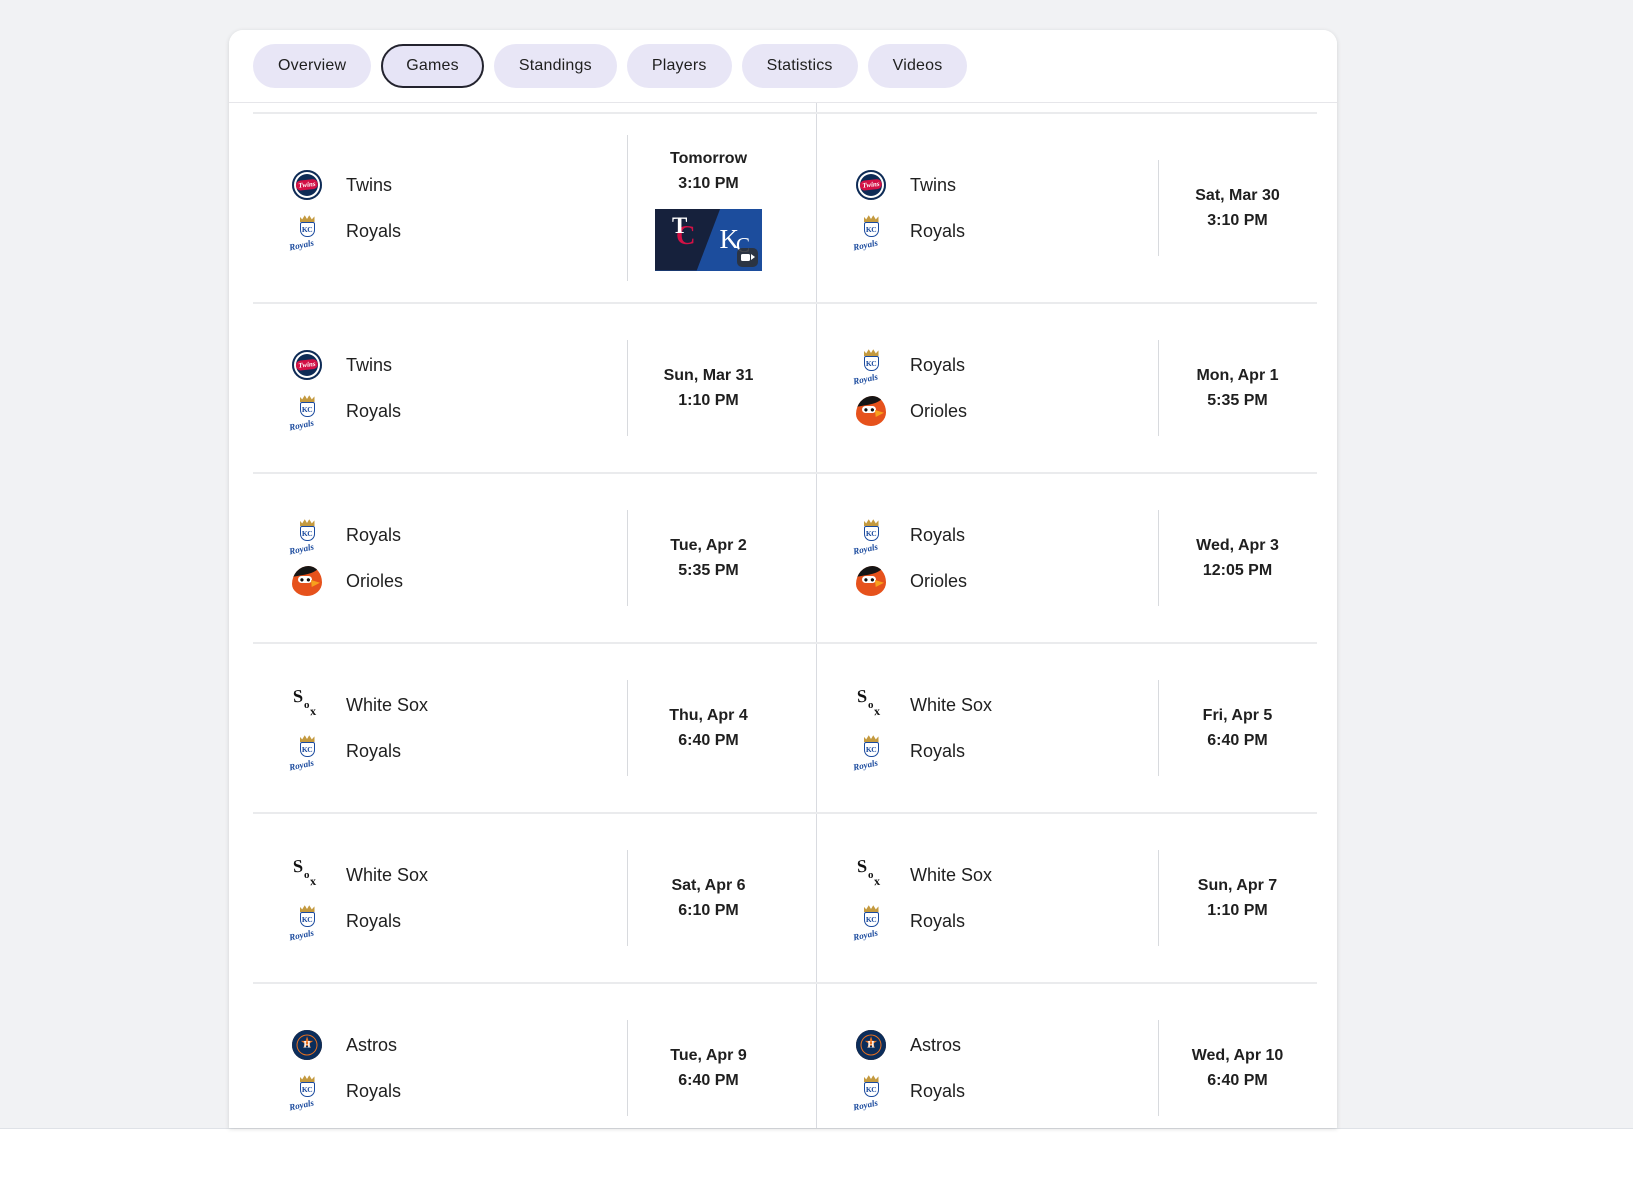 The height and width of the screenshot is (1200, 1633). Describe the element at coordinates (708, 158) in the screenshot. I see `game-date: Tomorrow` at that location.